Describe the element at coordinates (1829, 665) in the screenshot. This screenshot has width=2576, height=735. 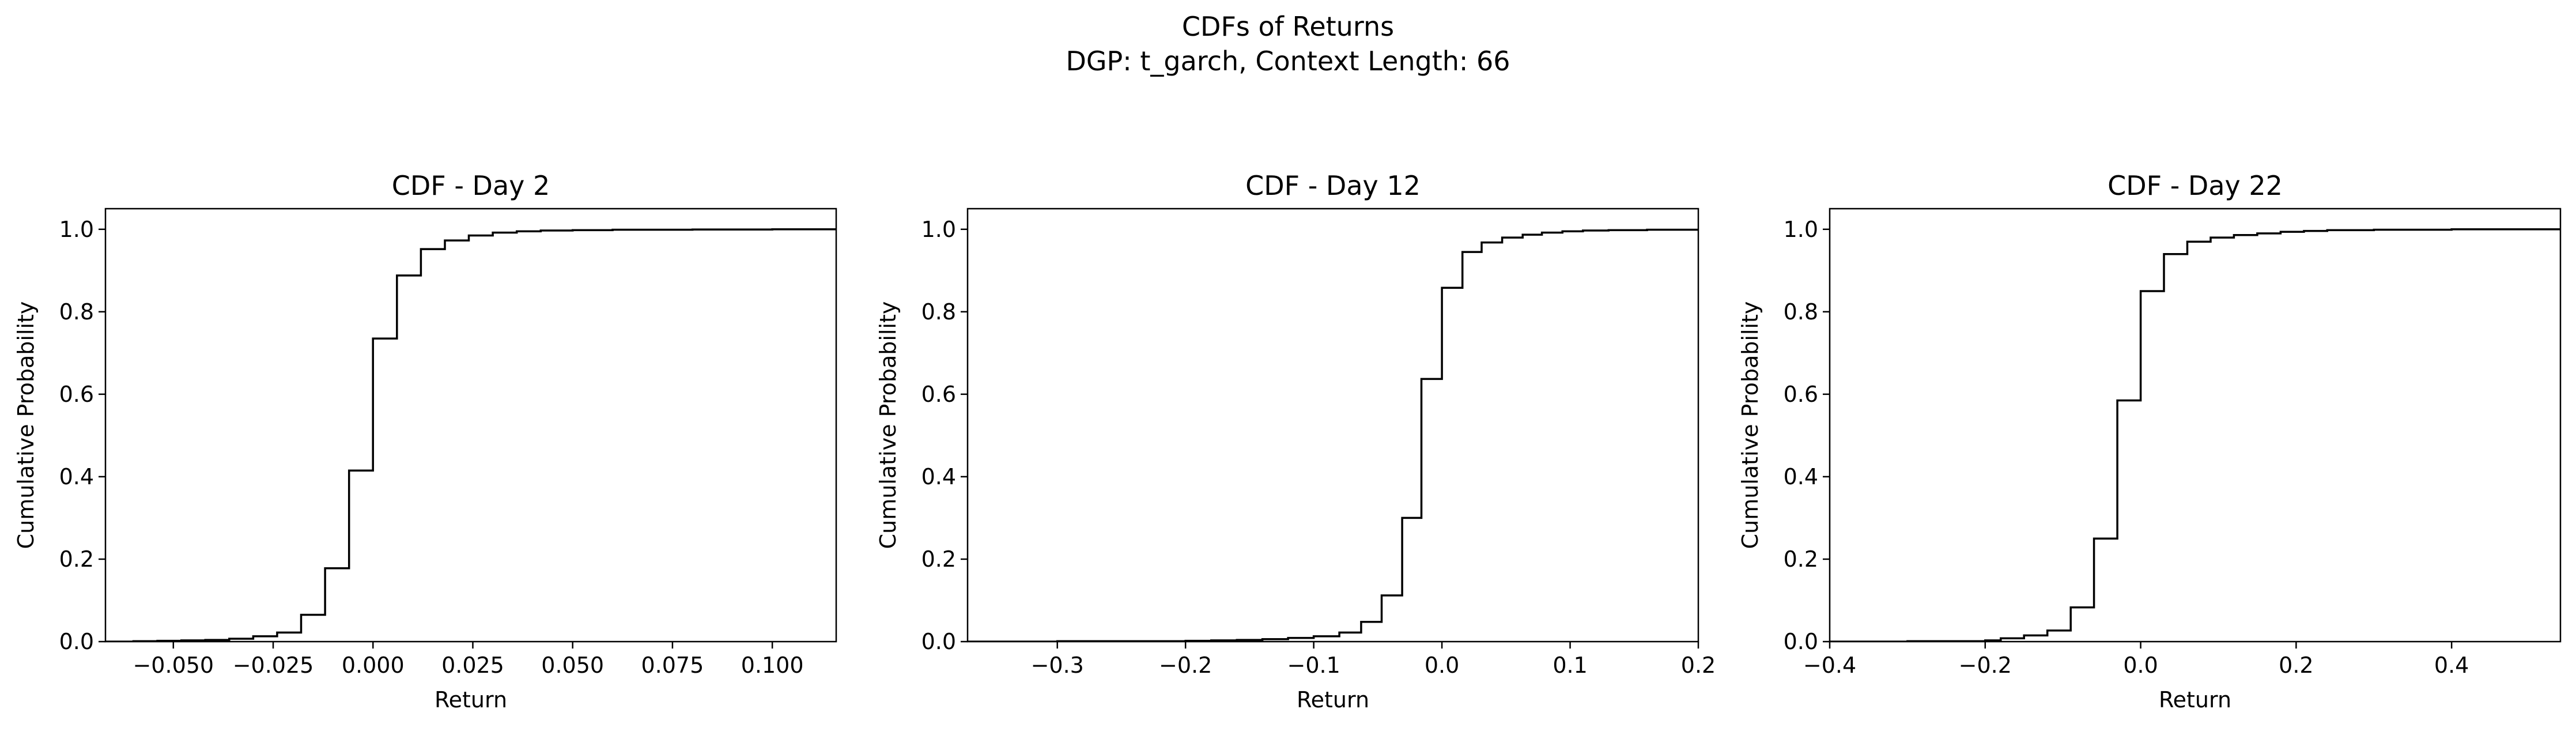
I see `x-tick-label: −0.4` at that location.